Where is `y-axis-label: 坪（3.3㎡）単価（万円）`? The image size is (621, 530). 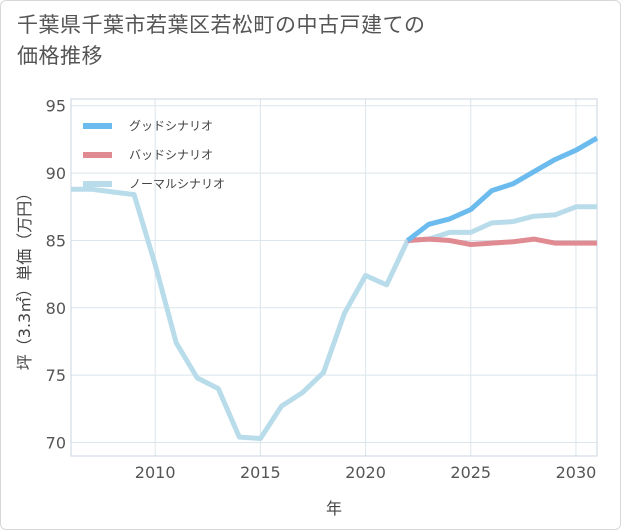 y-axis-label: 坪（3.3㎡）単価（万円） is located at coordinates (24, 277).